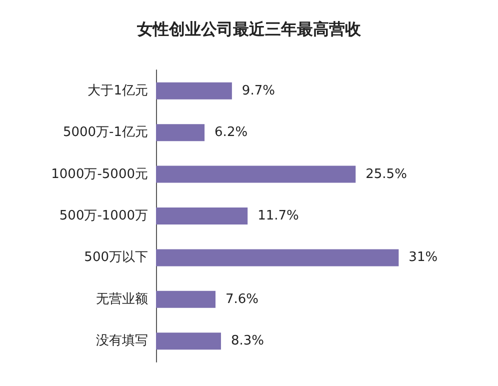  I want to click on y-tick-label: 5000万-1亿元, so click(105, 132).